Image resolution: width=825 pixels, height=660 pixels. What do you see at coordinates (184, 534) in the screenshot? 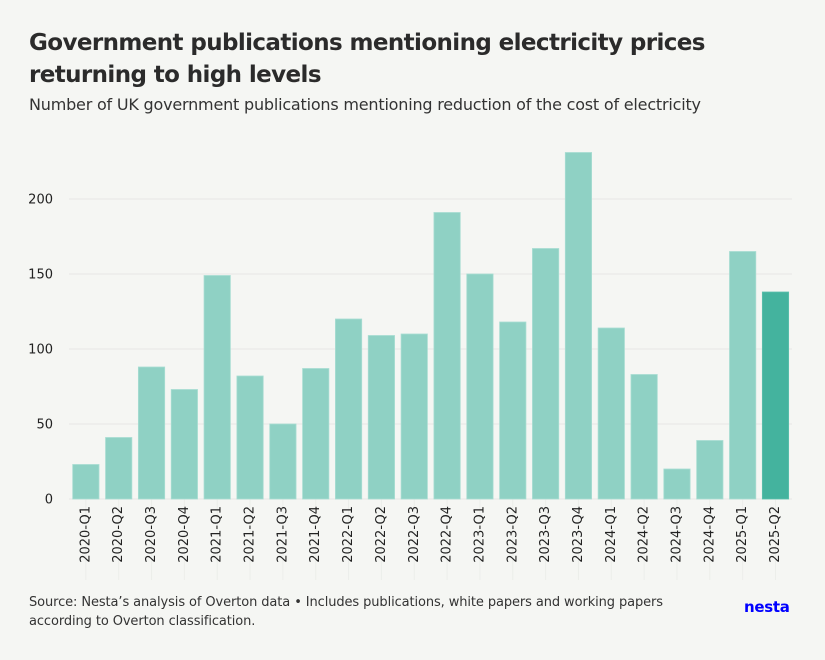
I see `x-tick-label: 2020-Q4` at bounding box center [184, 534].